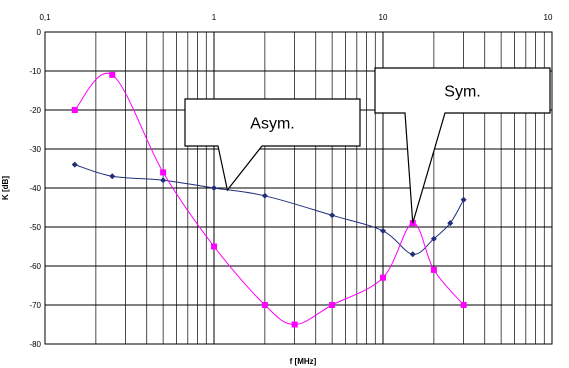 The image size is (569, 368). What do you see at coordinates (35, 71) in the screenshot?
I see `y-tick-label: -10` at bounding box center [35, 71].